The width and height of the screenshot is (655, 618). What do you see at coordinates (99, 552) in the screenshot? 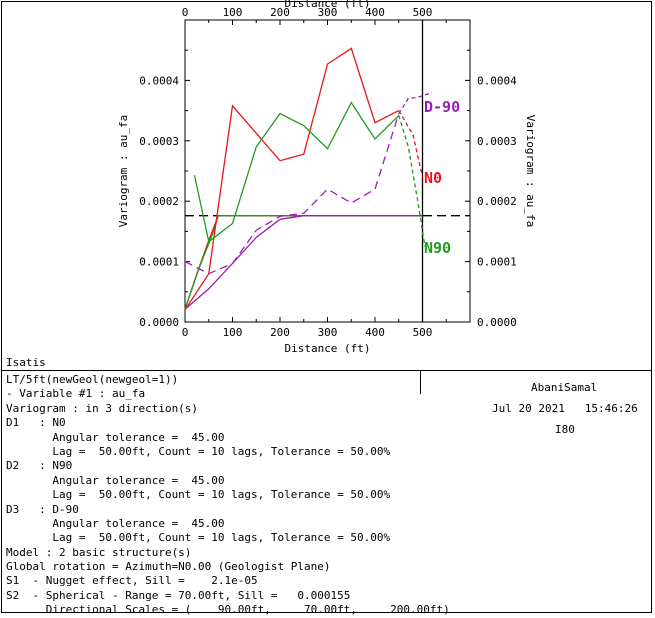
I see `info-line: Model : 2 basic structure(s)` at bounding box center [99, 552].